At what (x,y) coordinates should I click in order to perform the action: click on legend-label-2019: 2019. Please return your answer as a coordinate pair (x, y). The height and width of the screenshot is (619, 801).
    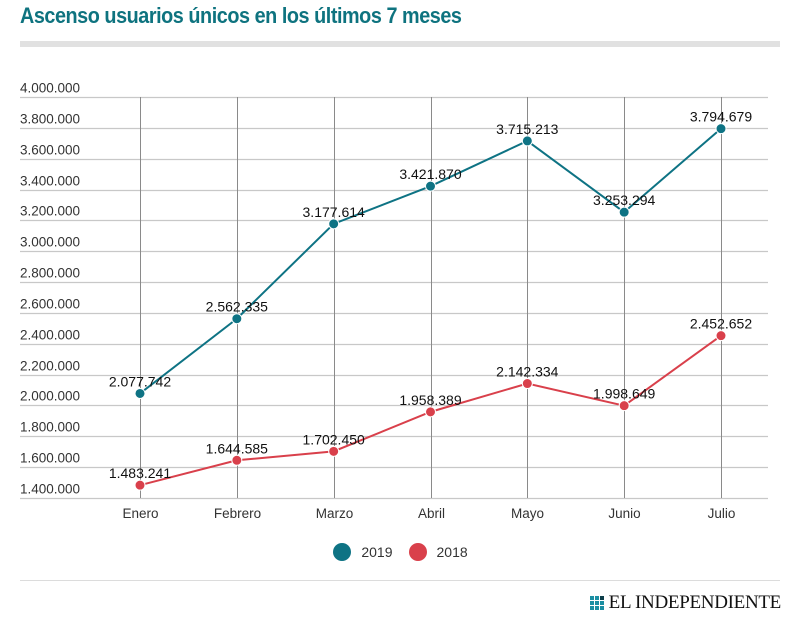
    Looking at the image, I should click on (377, 552).